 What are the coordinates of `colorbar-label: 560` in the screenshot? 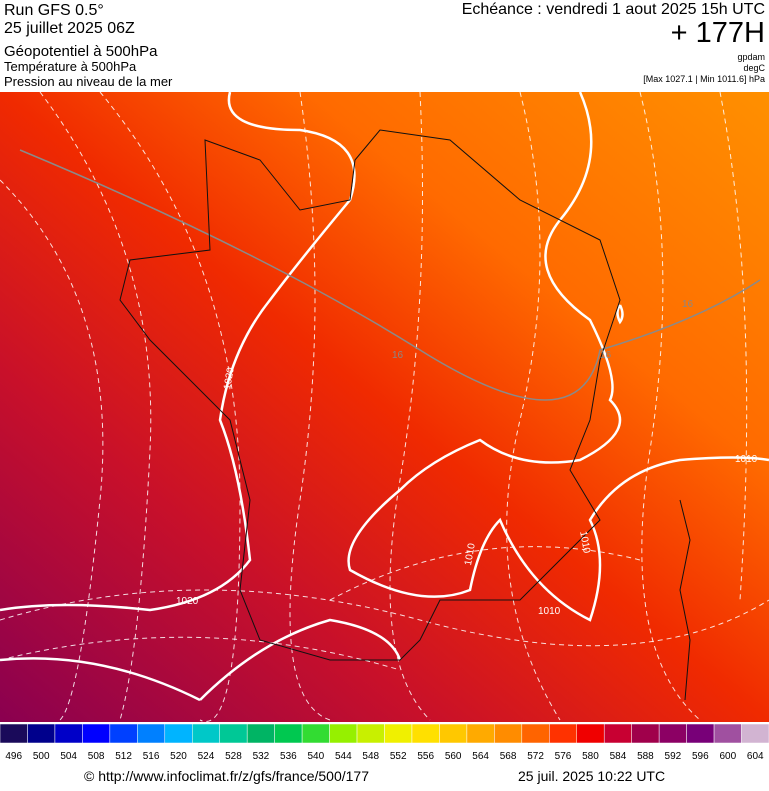 It's located at (453, 756).